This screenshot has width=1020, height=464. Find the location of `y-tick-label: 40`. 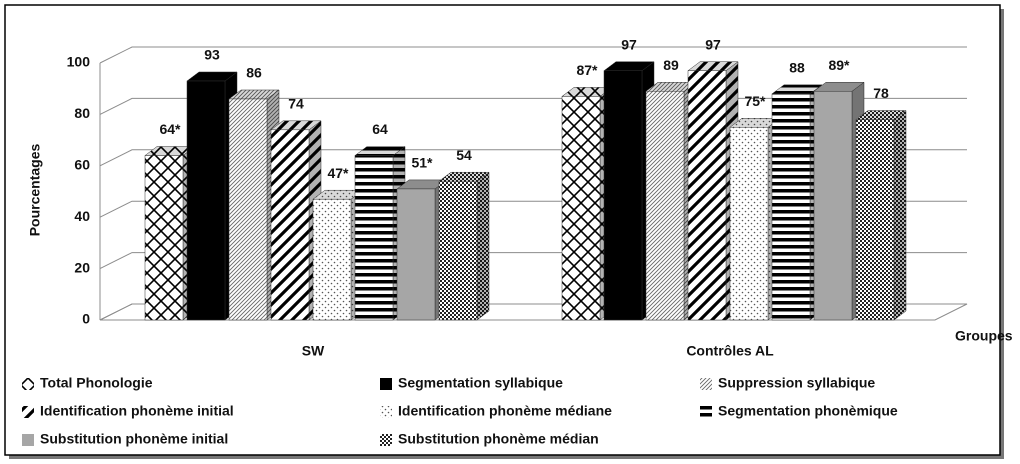

y-tick-label: 40 is located at coordinates (82, 216).